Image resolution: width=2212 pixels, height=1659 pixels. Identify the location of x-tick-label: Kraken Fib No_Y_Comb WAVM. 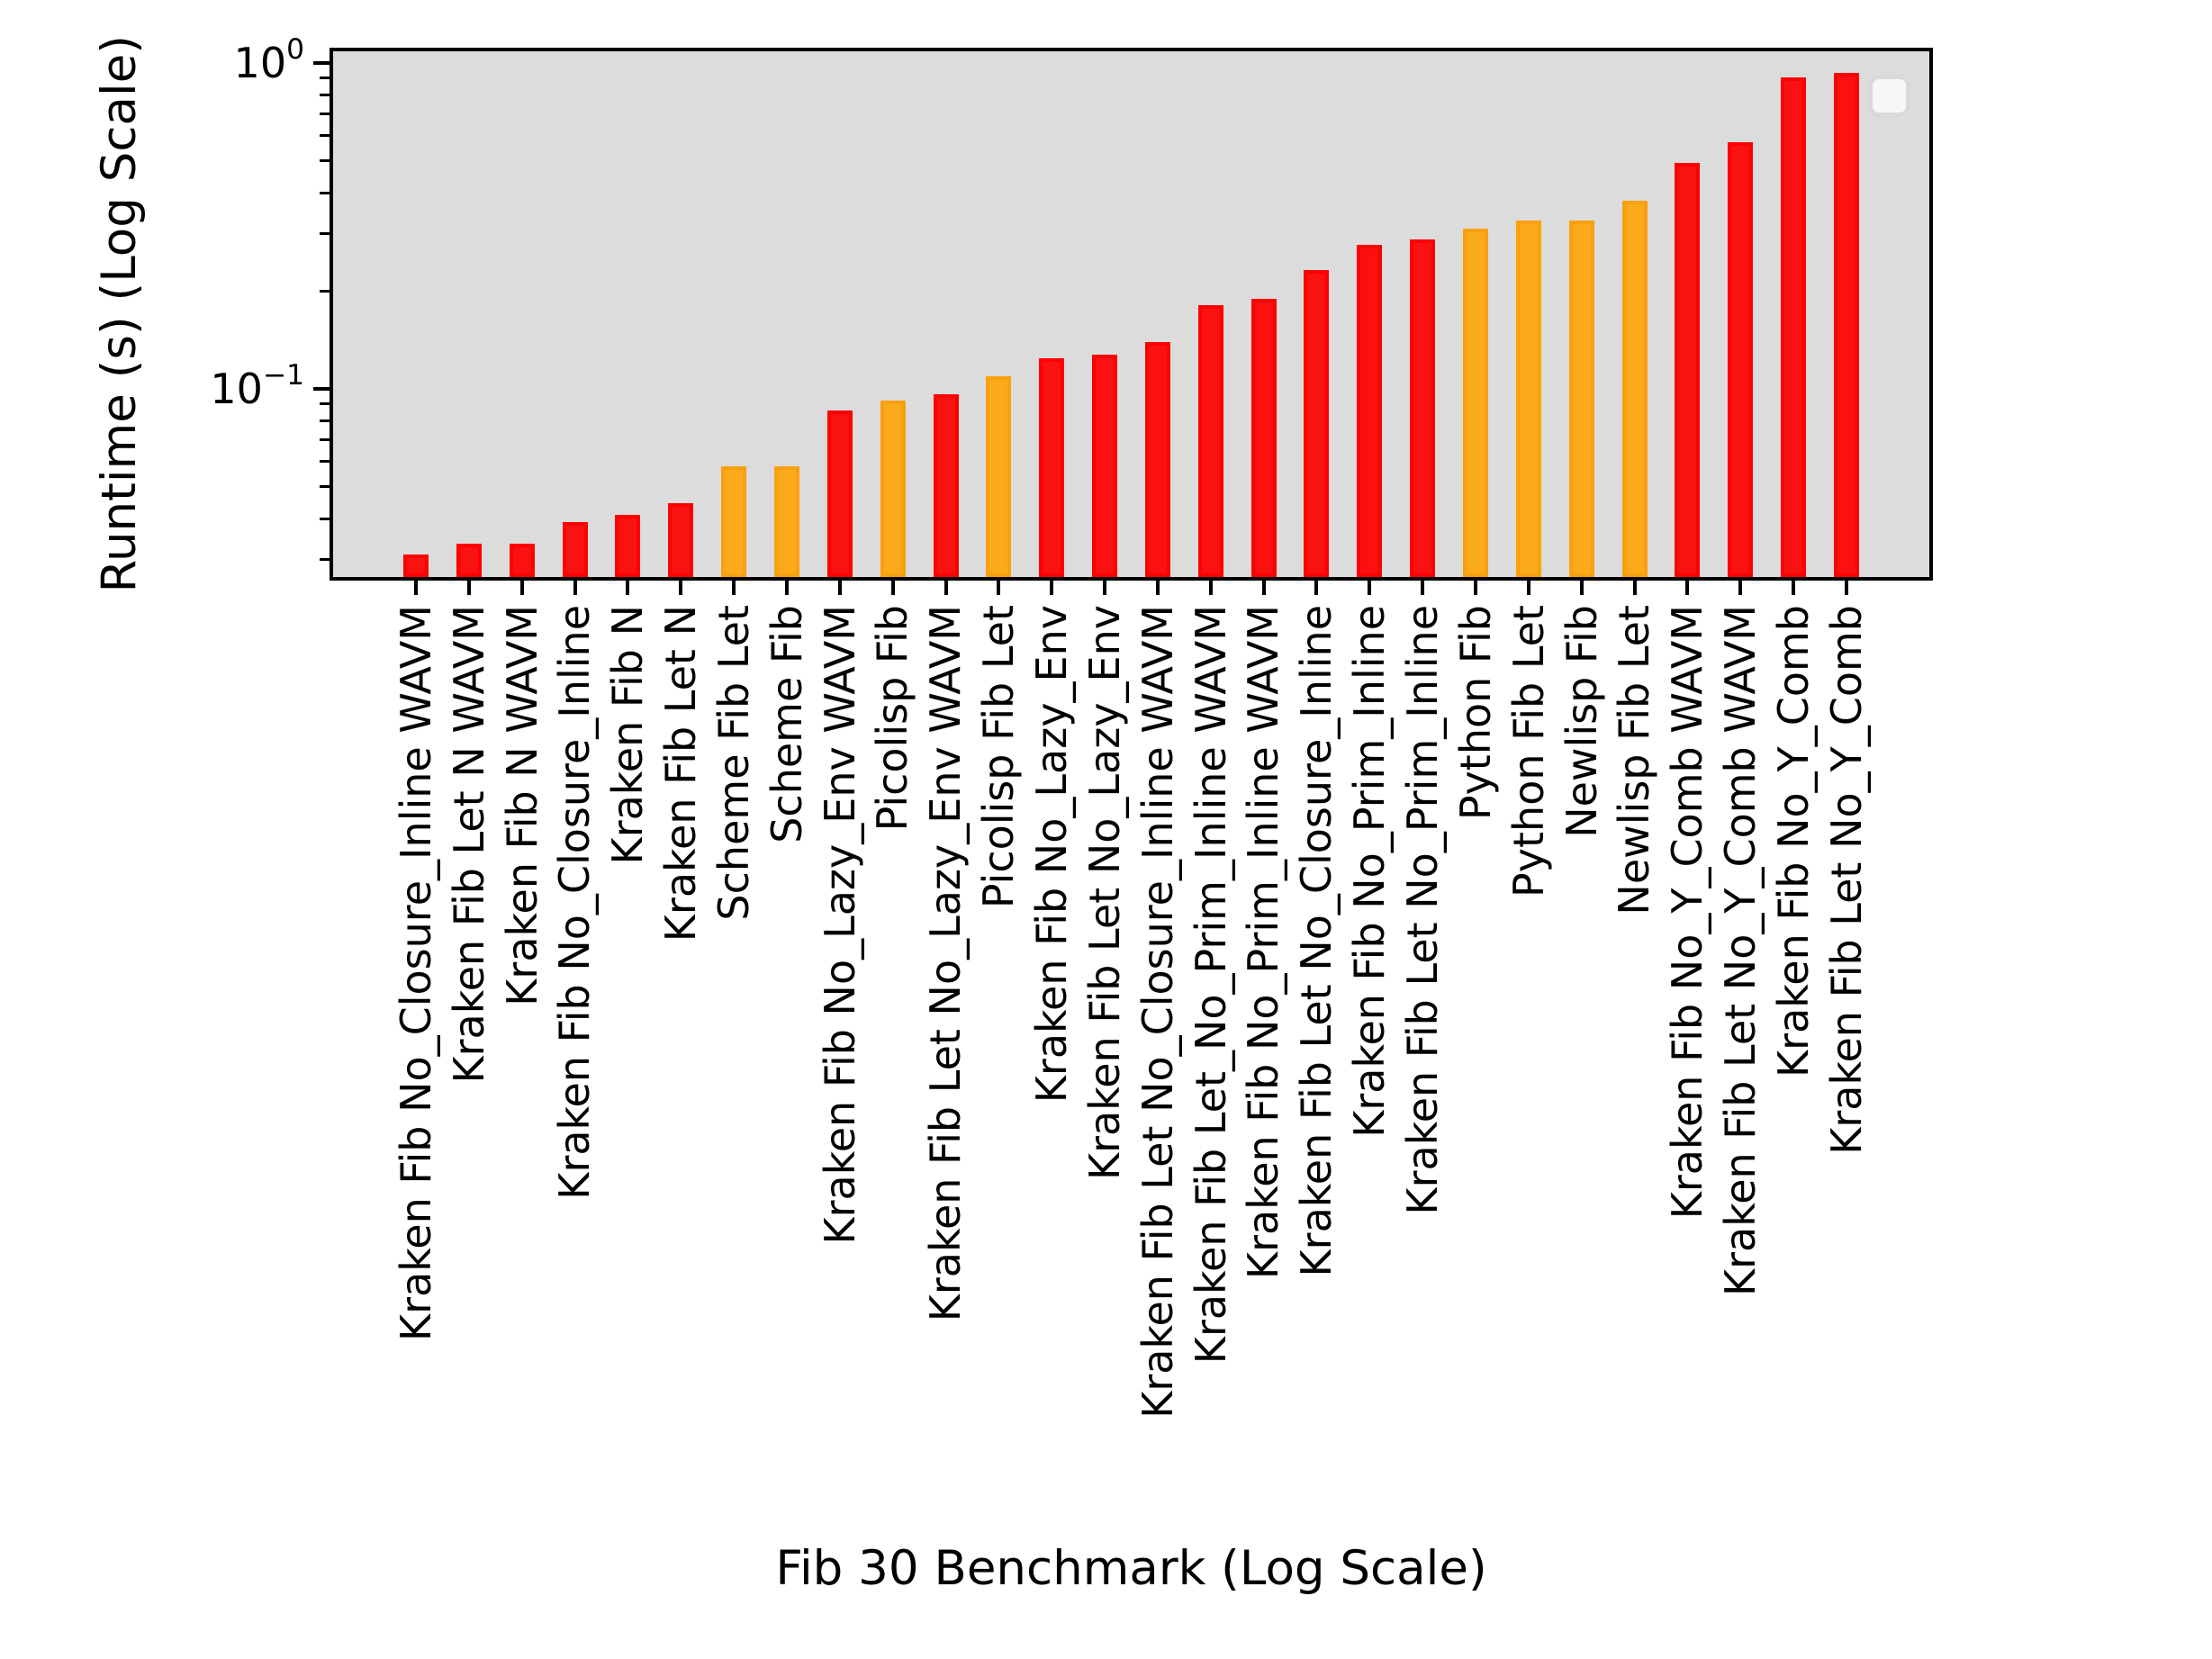
(1687, 912).